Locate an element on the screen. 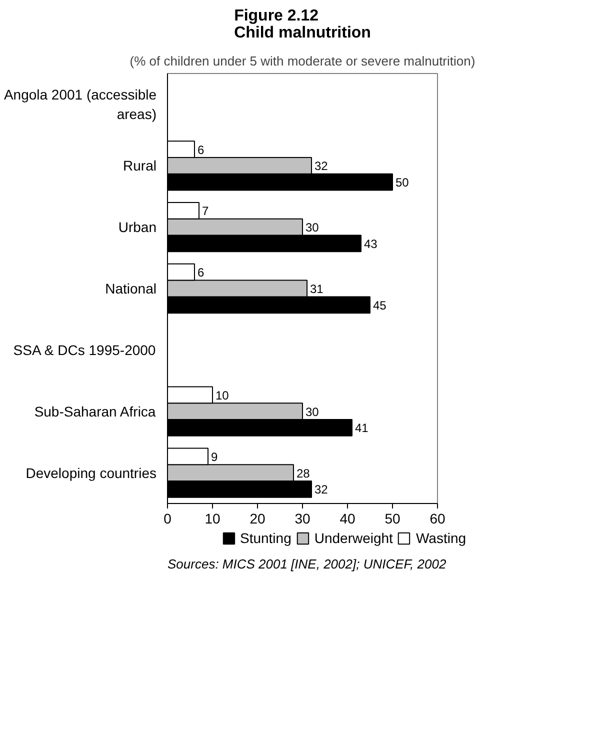  y-tick-label: Developing countries is located at coordinates (91, 472).